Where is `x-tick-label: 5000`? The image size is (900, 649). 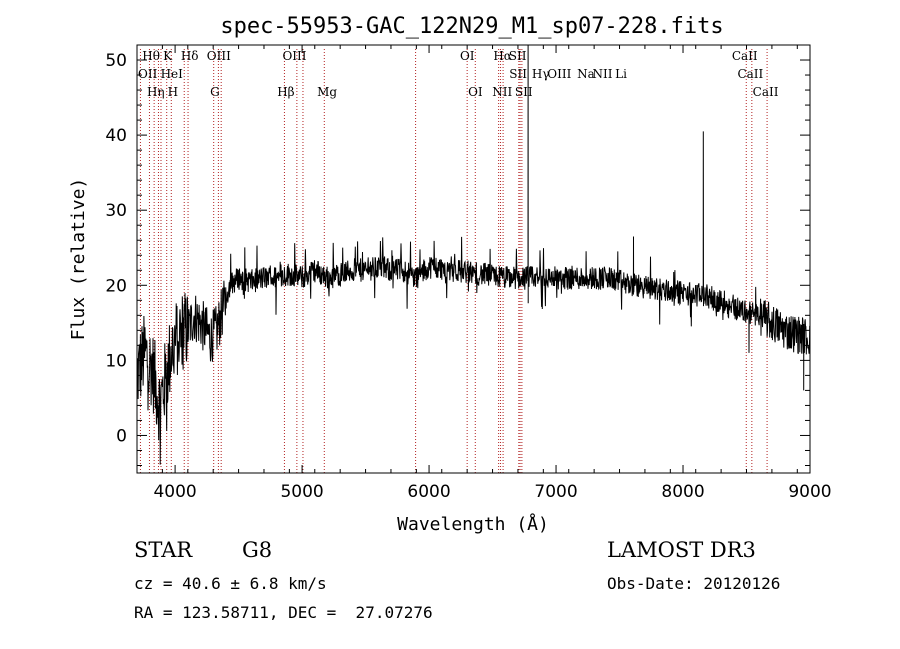 x-tick-label: 5000 is located at coordinates (301, 492).